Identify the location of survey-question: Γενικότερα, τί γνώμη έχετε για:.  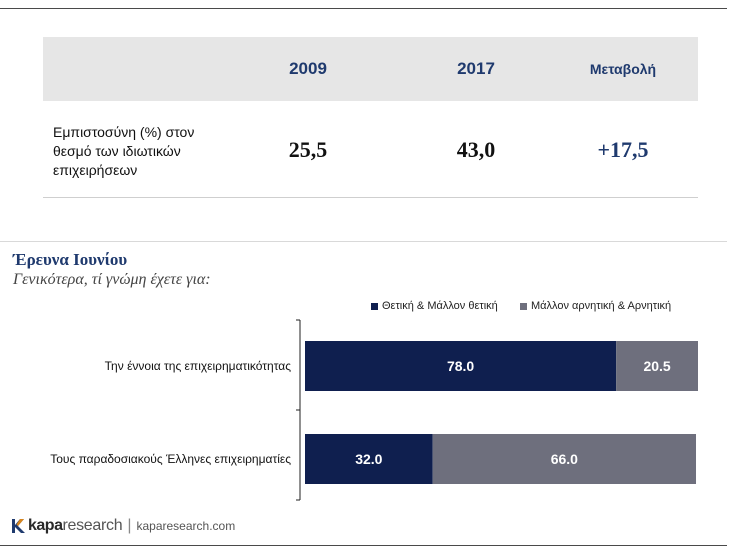
(112, 279).